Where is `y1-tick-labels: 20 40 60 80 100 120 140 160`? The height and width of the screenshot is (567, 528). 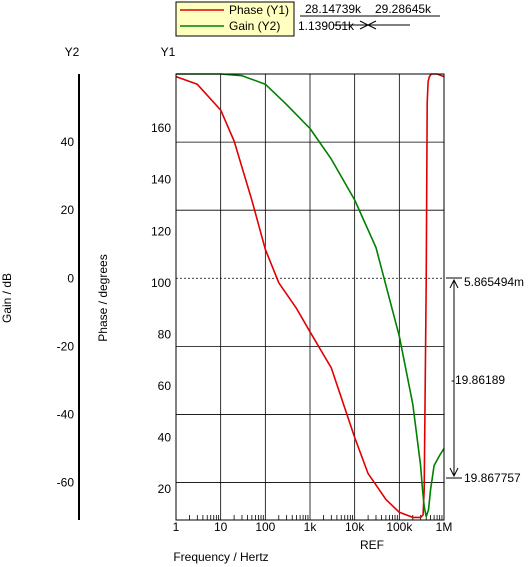 y1-tick-labels: 20 40 60 80 100 120 140 160 is located at coordinates (161, 308).